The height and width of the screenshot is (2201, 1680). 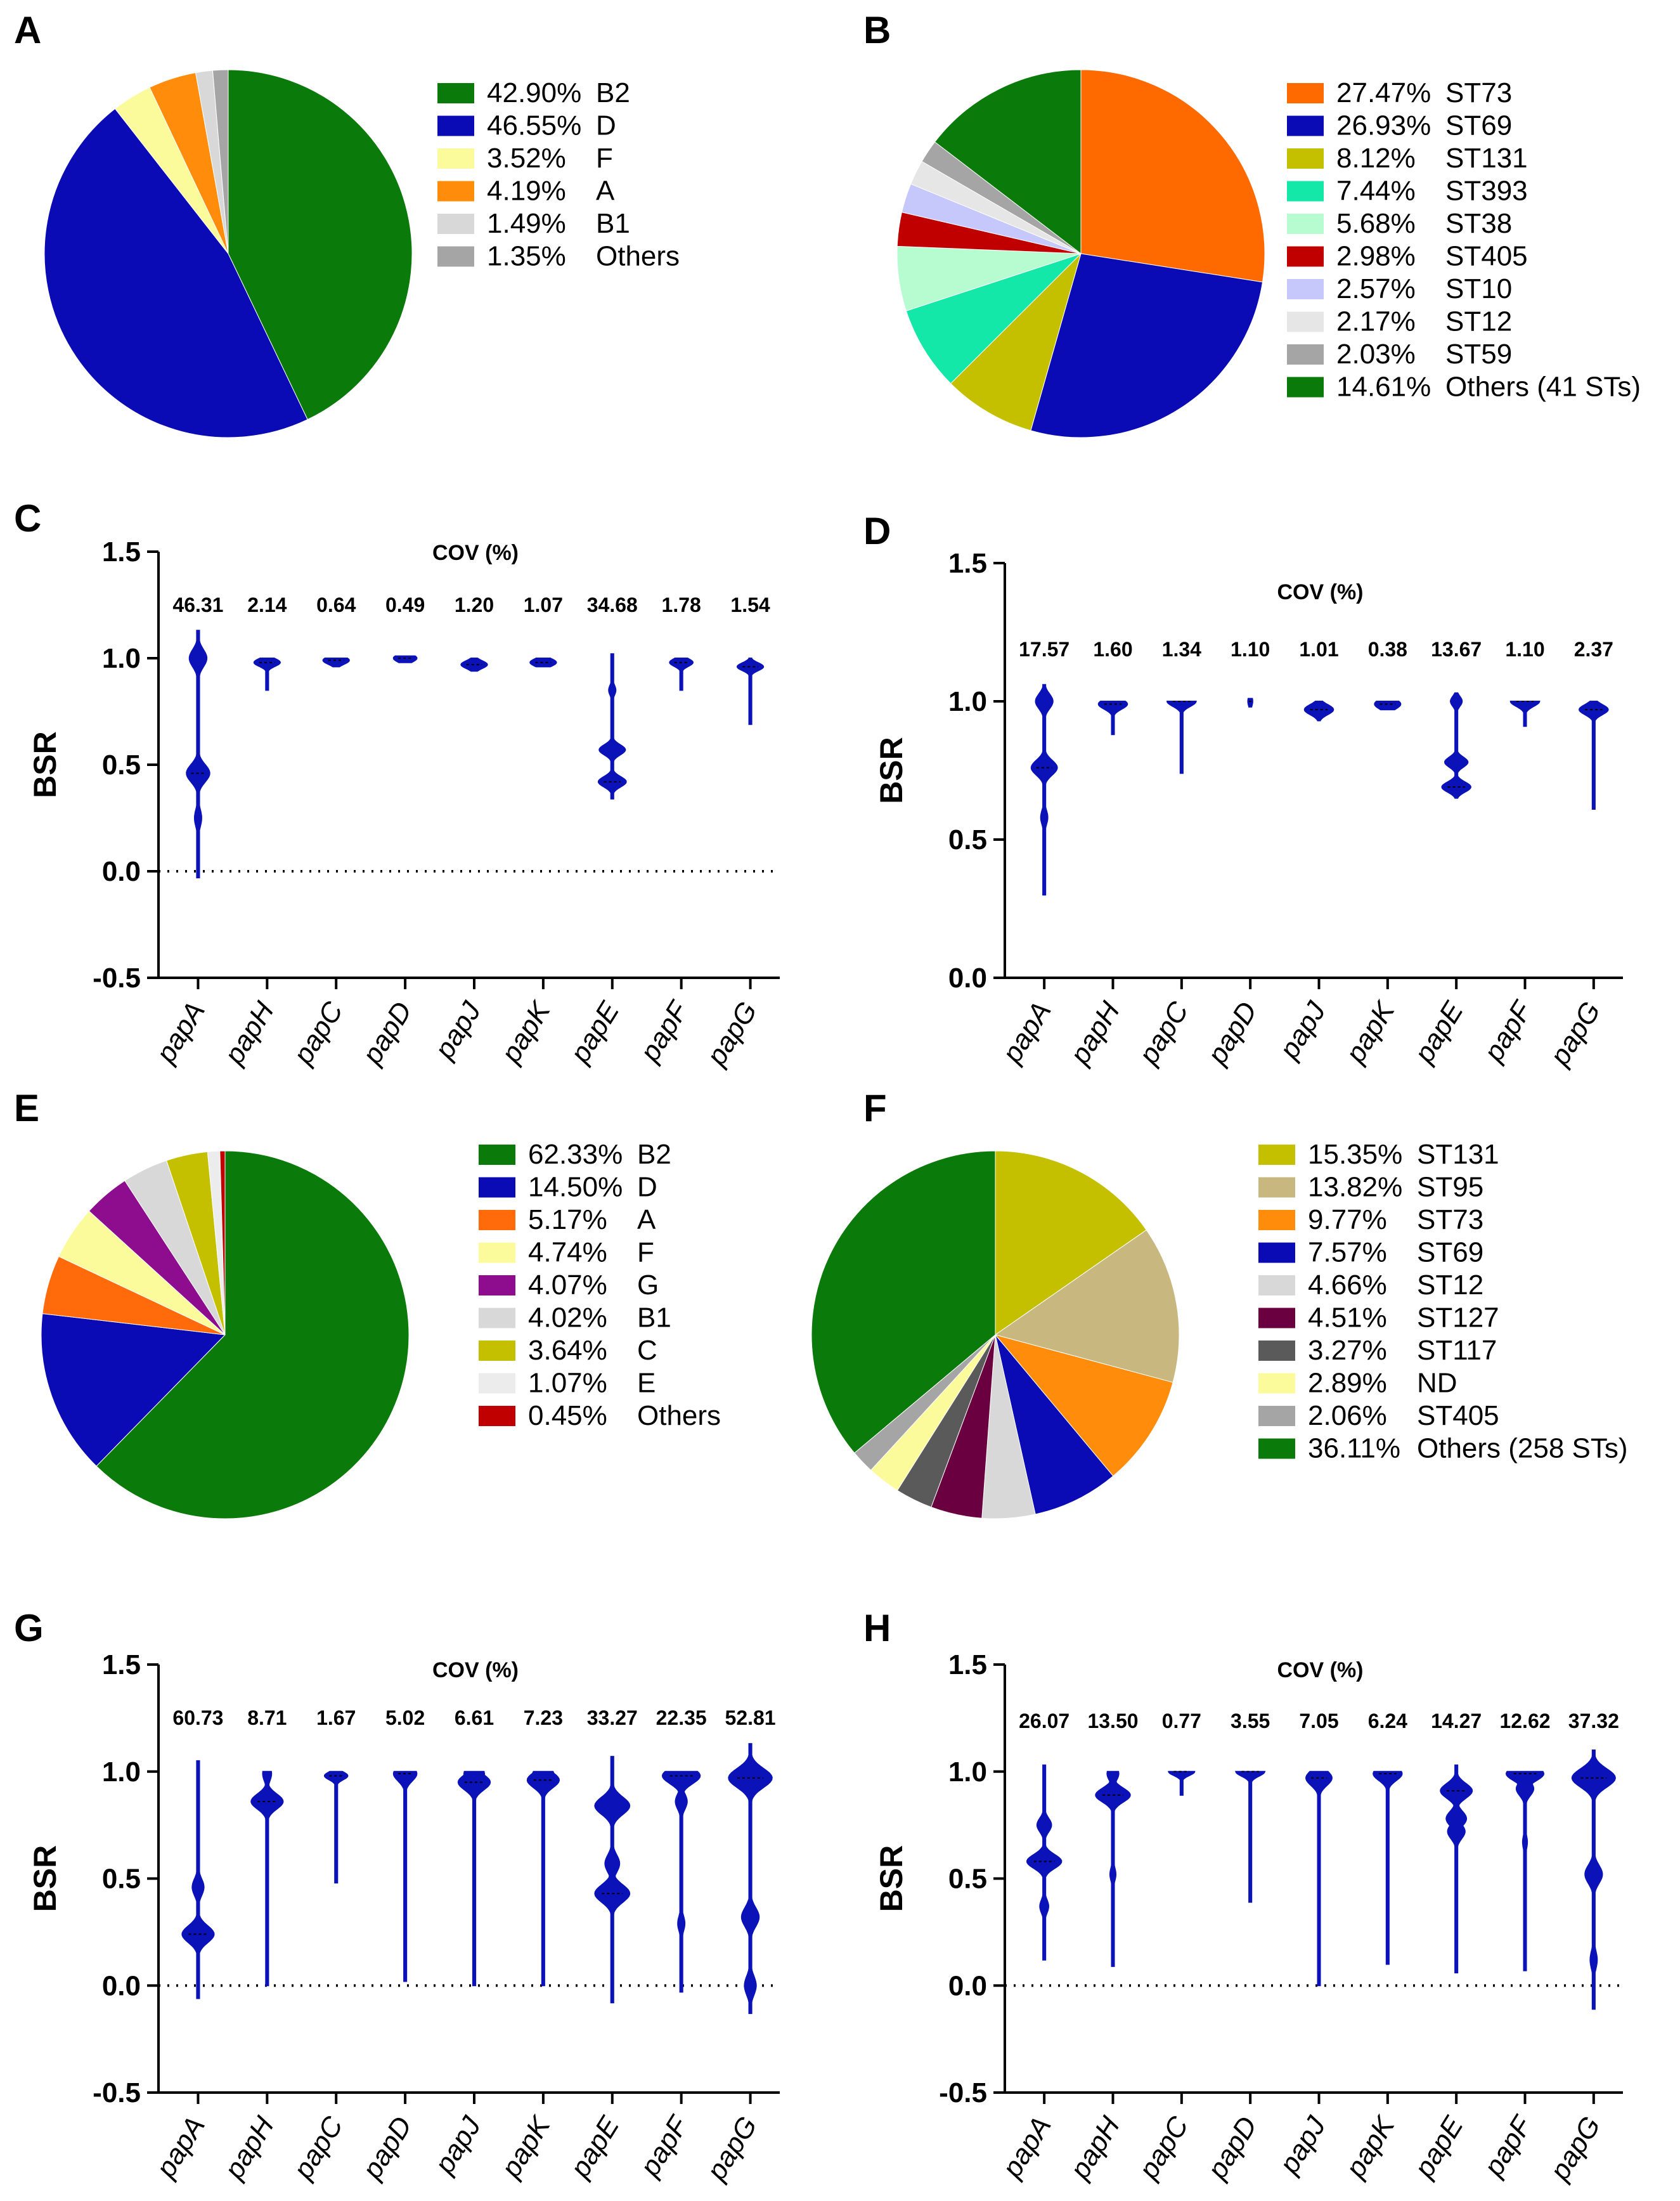 What do you see at coordinates (1044, 790) in the screenshot?
I see `violin-papA` at bounding box center [1044, 790].